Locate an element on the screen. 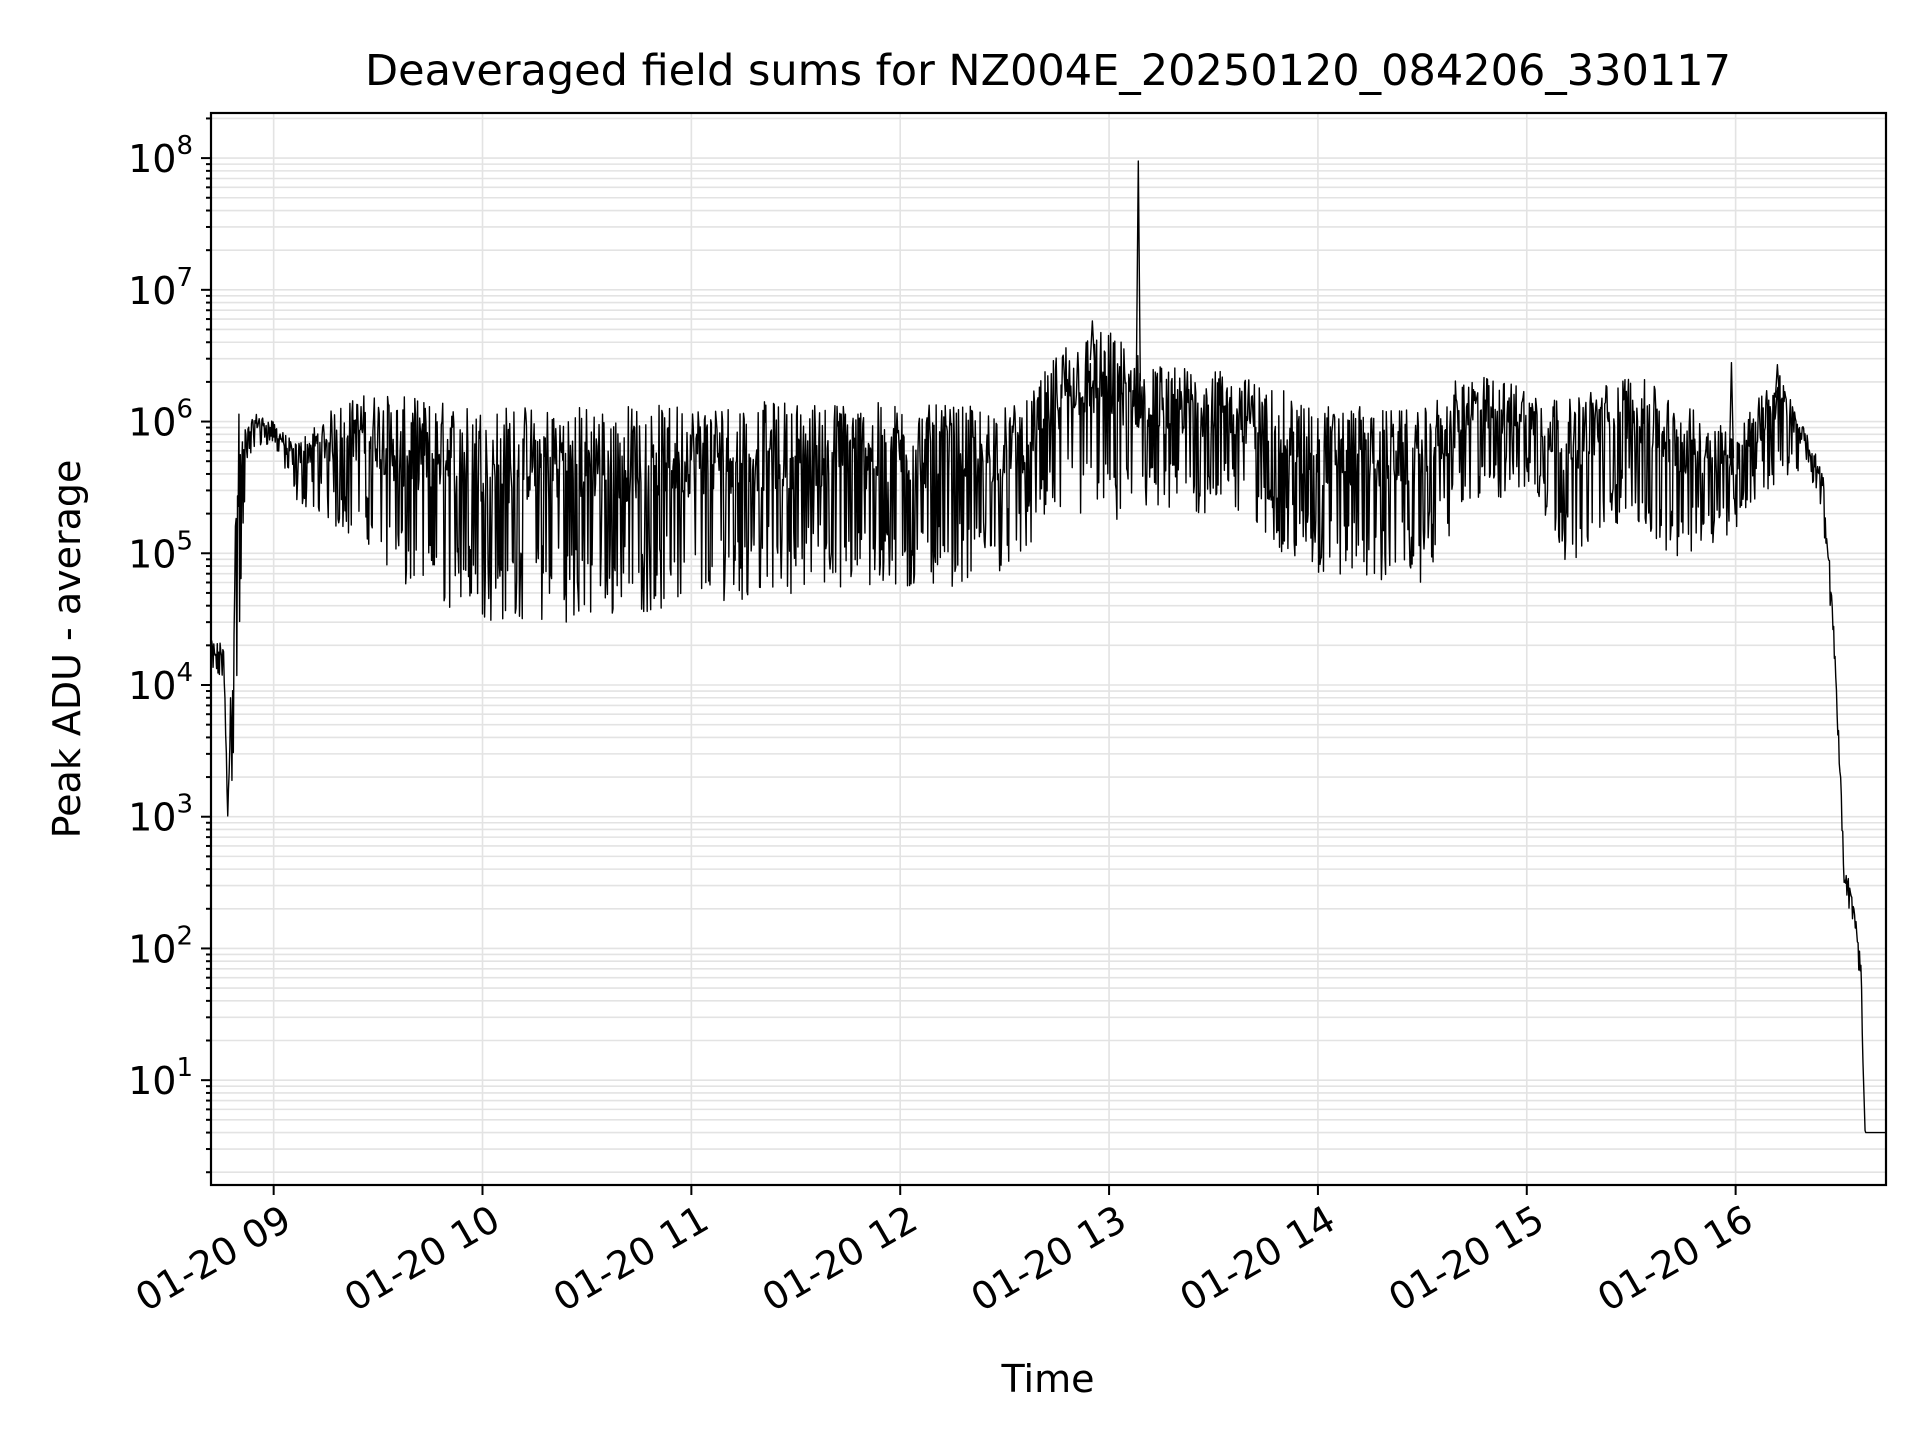  y-tick-label: 10² is located at coordinates (160, 946).